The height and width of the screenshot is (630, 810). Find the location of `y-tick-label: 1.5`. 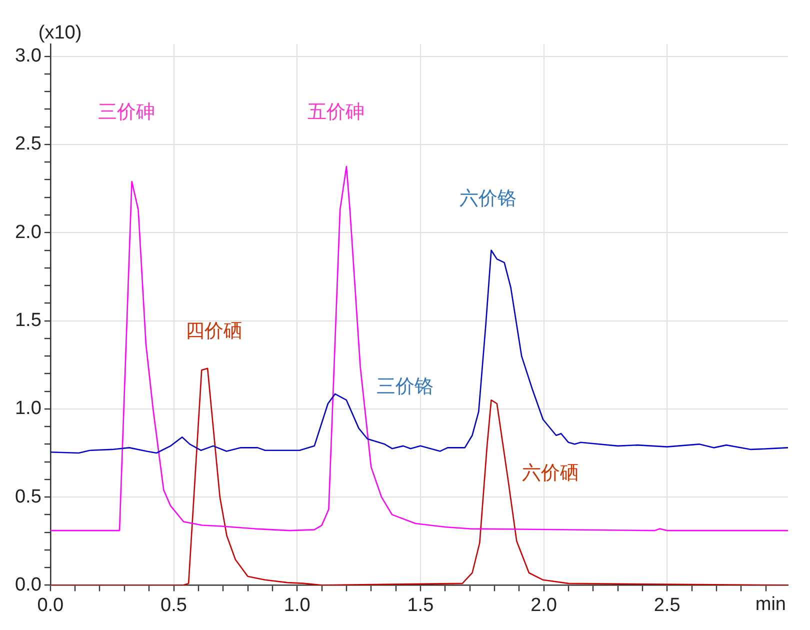

y-tick-label: 1.5 is located at coordinates (28, 321).